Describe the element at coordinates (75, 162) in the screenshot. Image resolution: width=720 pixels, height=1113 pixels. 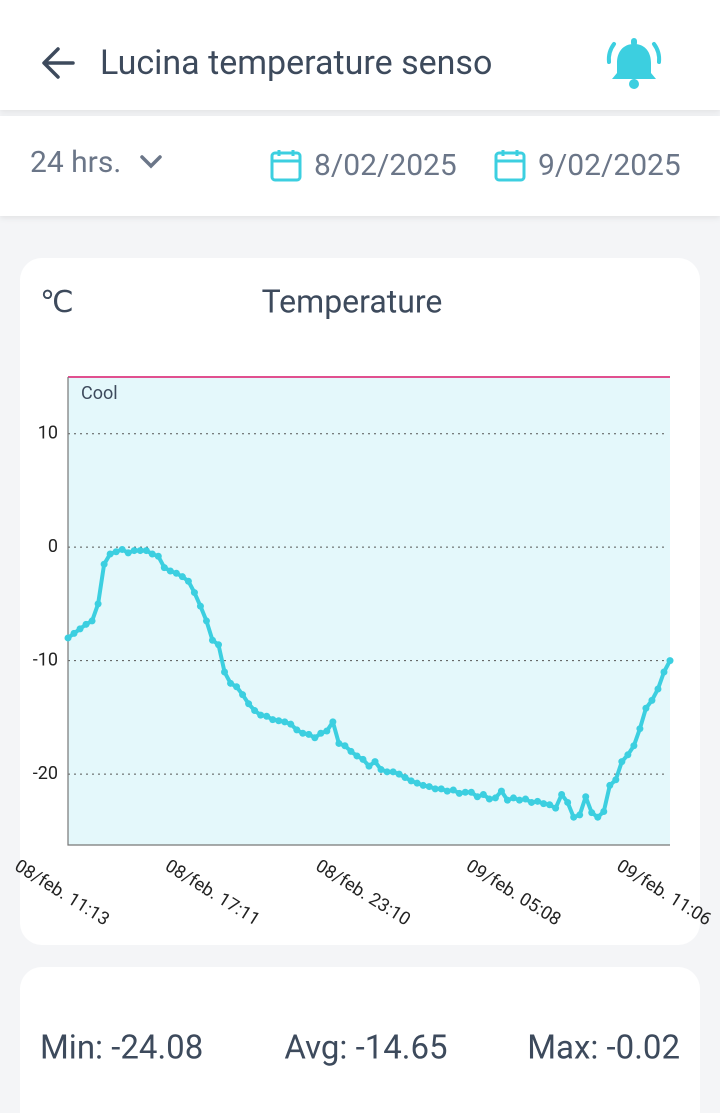
I see `range-select: 24 hrs.` at that location.